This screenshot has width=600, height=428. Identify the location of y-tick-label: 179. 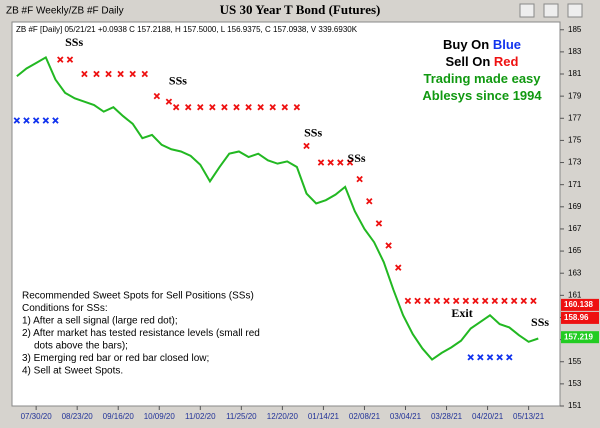
(575, 95).